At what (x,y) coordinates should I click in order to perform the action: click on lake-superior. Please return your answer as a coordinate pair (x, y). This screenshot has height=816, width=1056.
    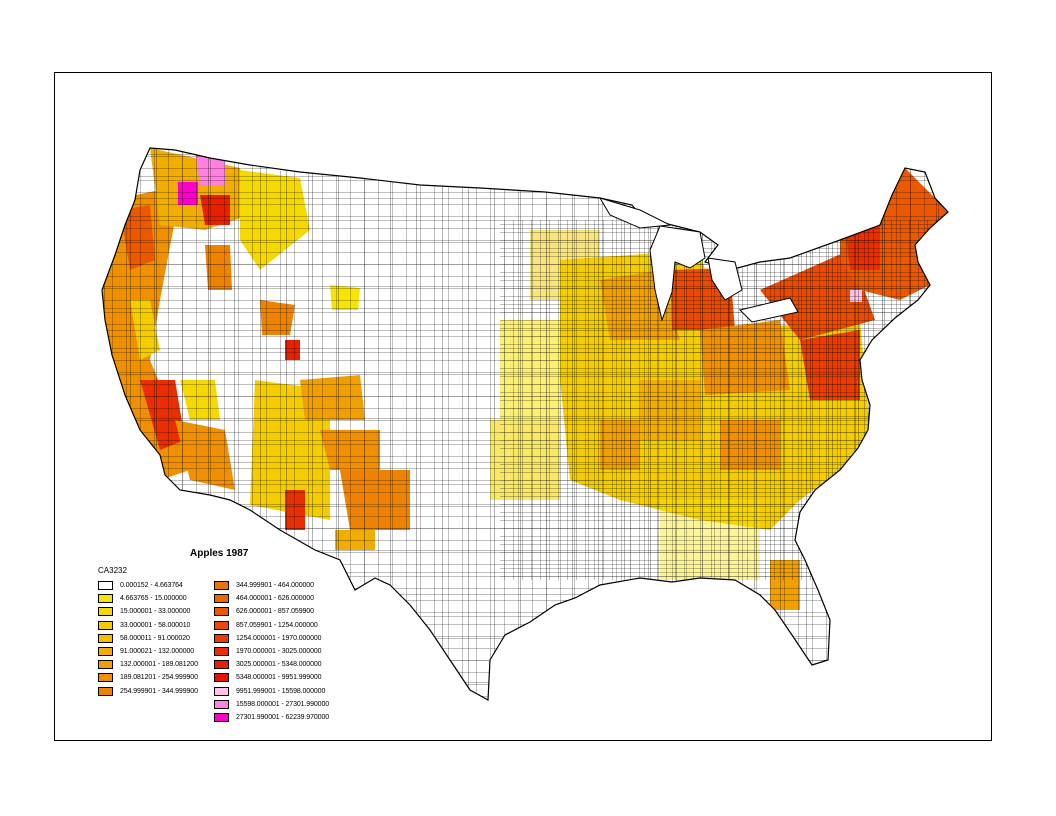
    Looking at the image, I should click on (635, 213).